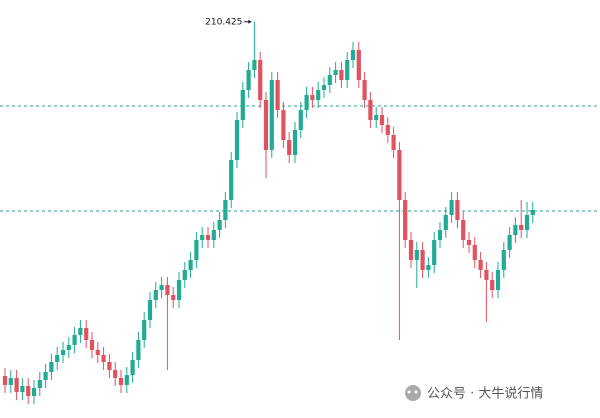 The width and height of the screenshot is (600, 418). What do you see at coordinates (485, 394) in the screenshot?
I see `watermark-text: 公众号 · 大牛说行情` at bounding box center [485, 394].